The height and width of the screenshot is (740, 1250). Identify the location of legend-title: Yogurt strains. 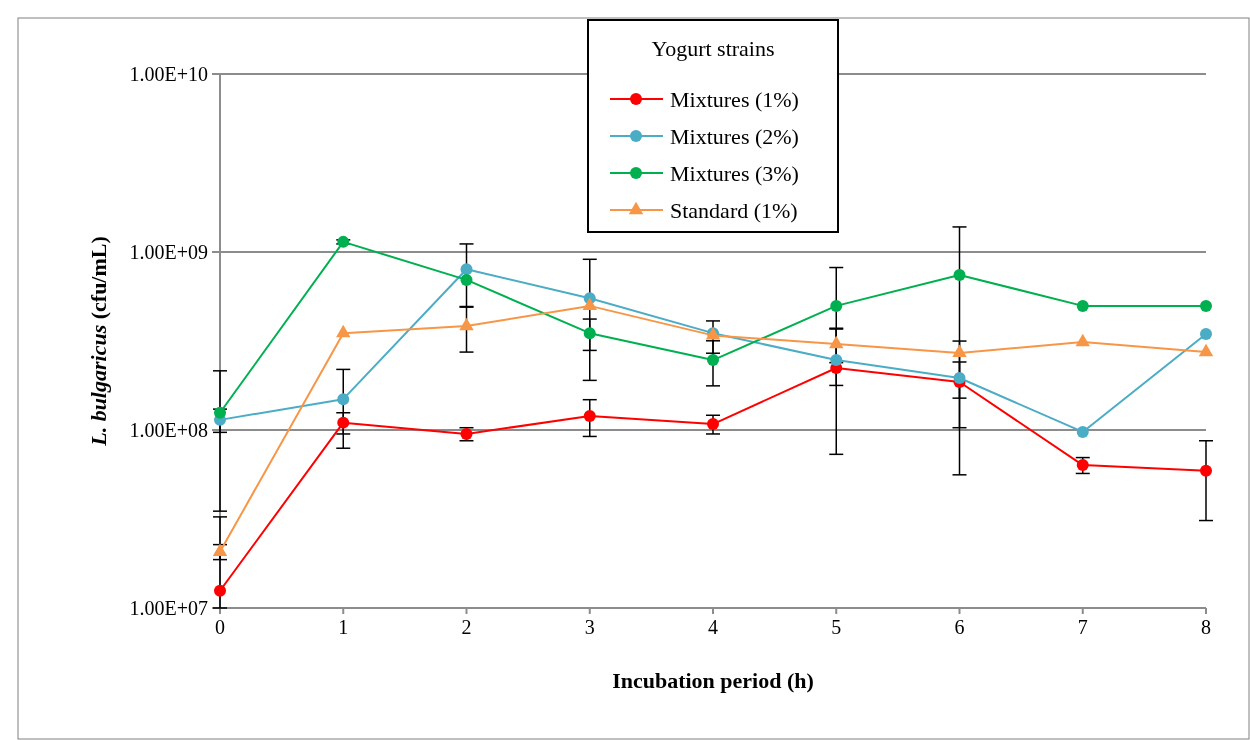
(713, 48).